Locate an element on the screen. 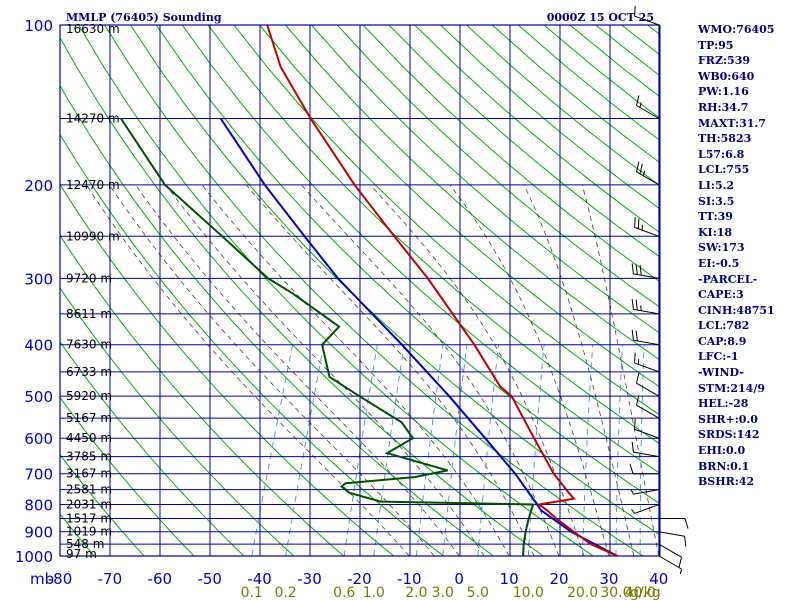 The image size is (800, 600). mixing-ratio-label: 3.0 is located at coordinates (443, 592).